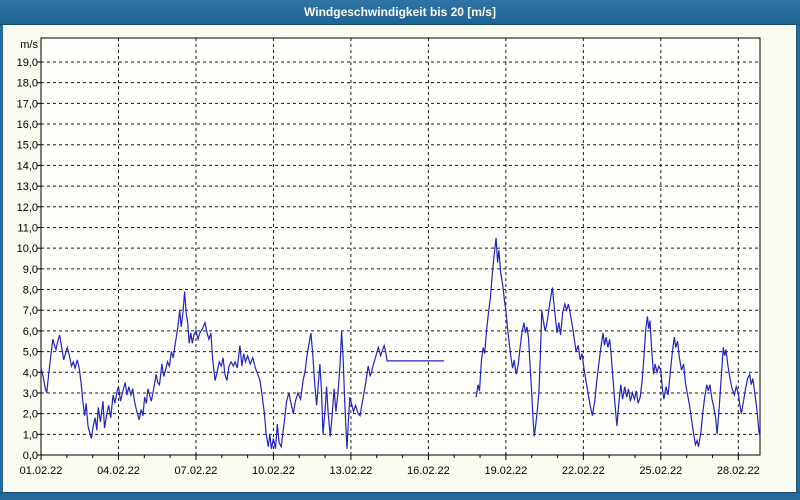 The height and width of the screenshot is (500, 800). Describe the element at coordinates (505, 471) in the screenshot. I see `svg-text: 19.02.22` at that location.